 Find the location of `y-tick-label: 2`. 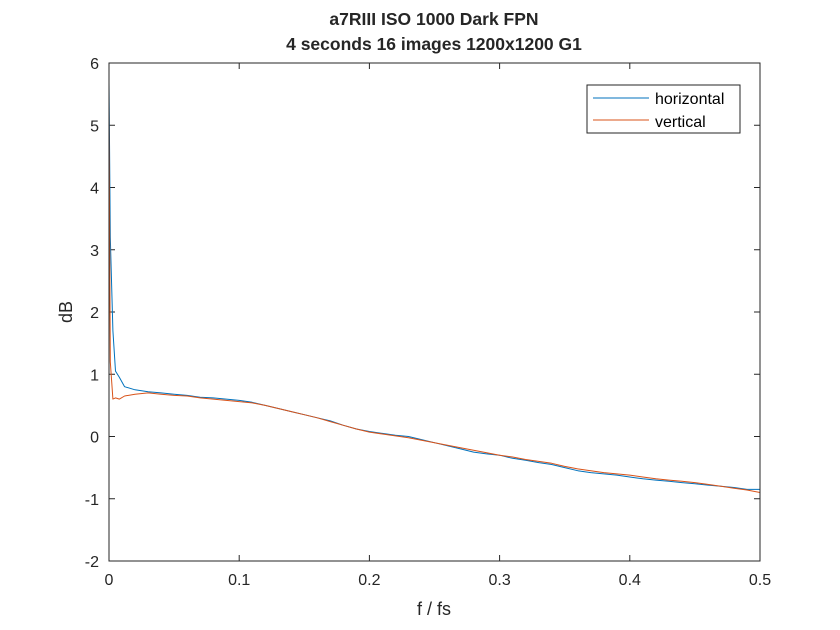

y-tick-label: 2 is located at coordinates (94, 313).